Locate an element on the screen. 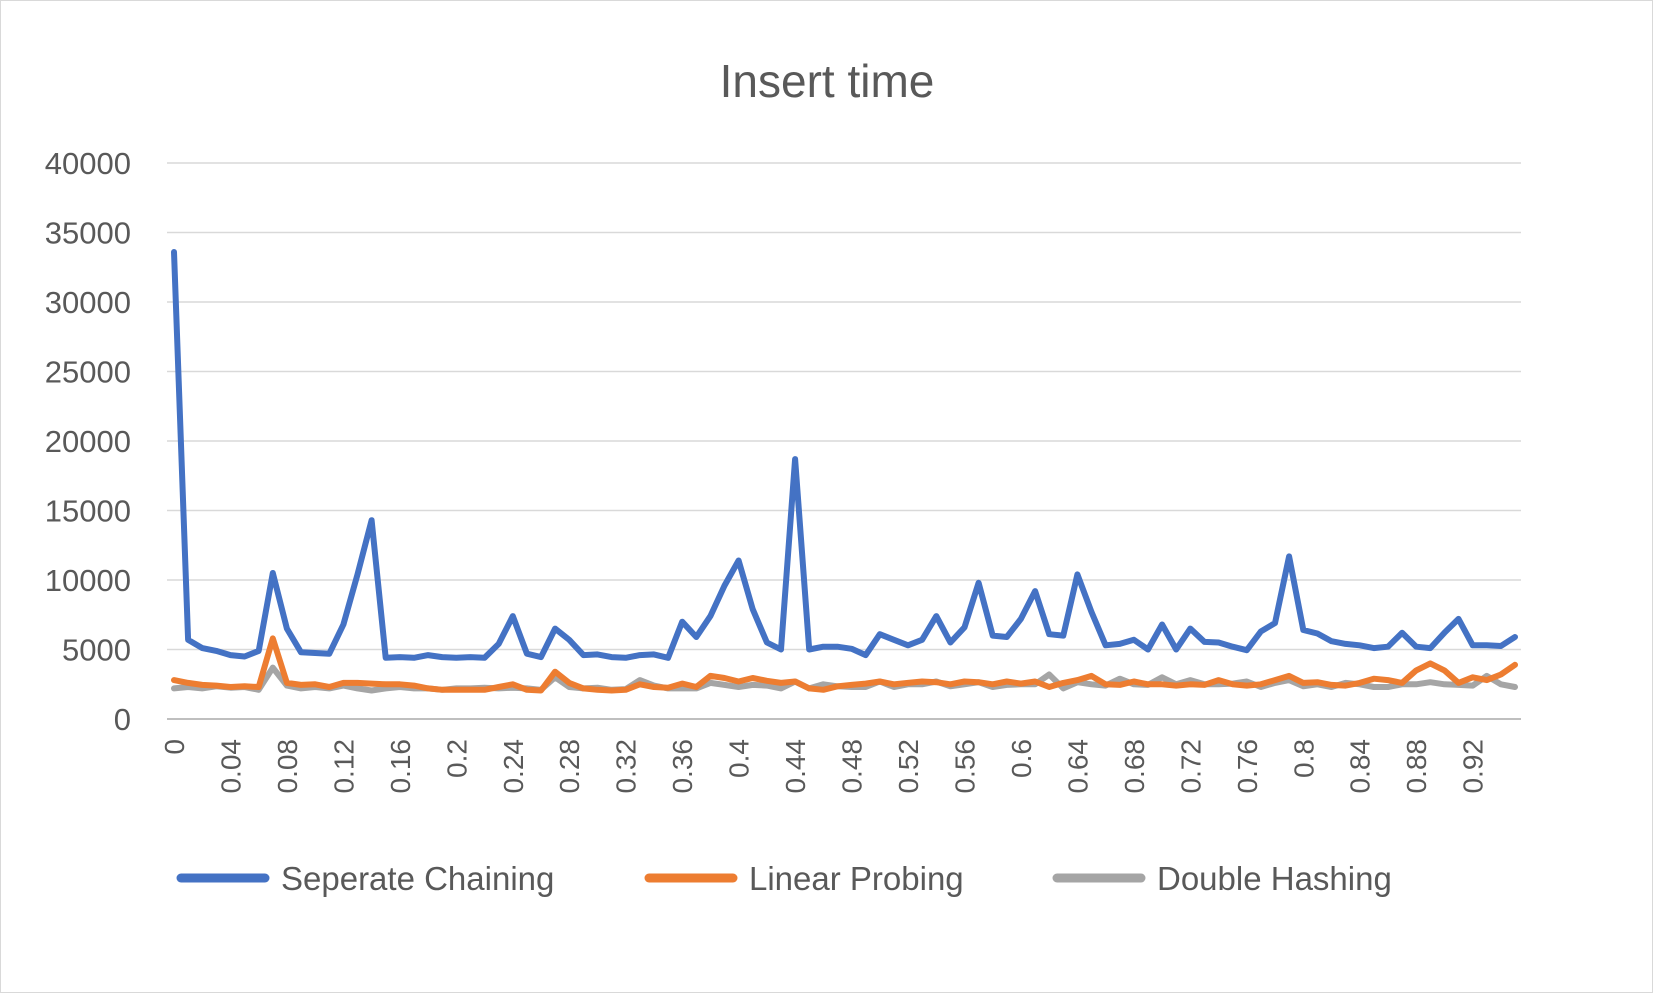 The image size is (1653, 994). x-tick-label: 0.04 is located at coordinates (230, 766).